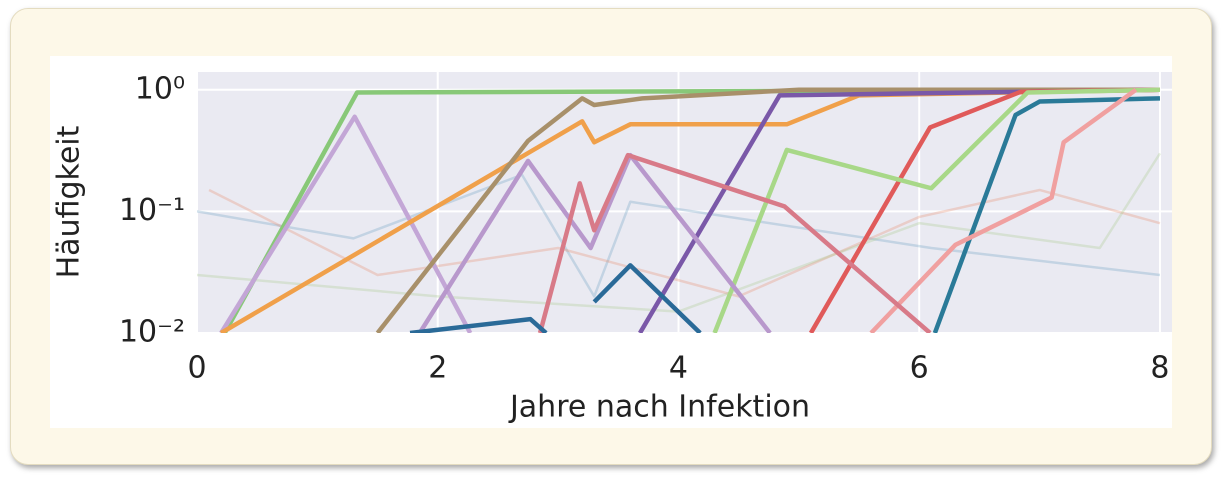 The width and height of the screenshot is (1223, 478). I want to click on y-tick-label: 10⁻², so click(152, 332).